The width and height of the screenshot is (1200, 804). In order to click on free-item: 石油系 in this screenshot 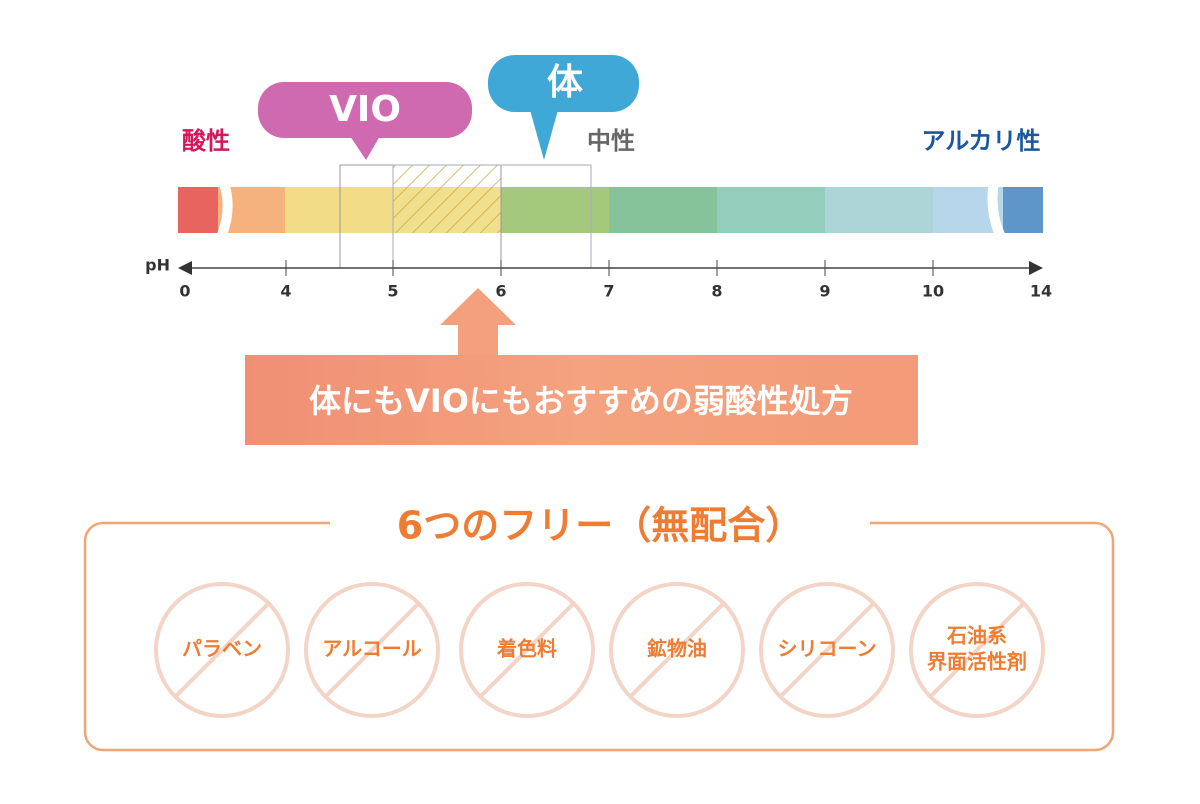, I will do `click(976, 636)`.